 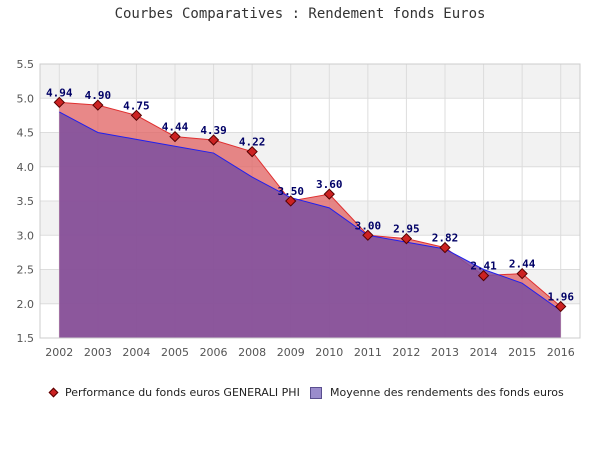 I want to click on data-label: 2.95, so click(x=406, y=229).